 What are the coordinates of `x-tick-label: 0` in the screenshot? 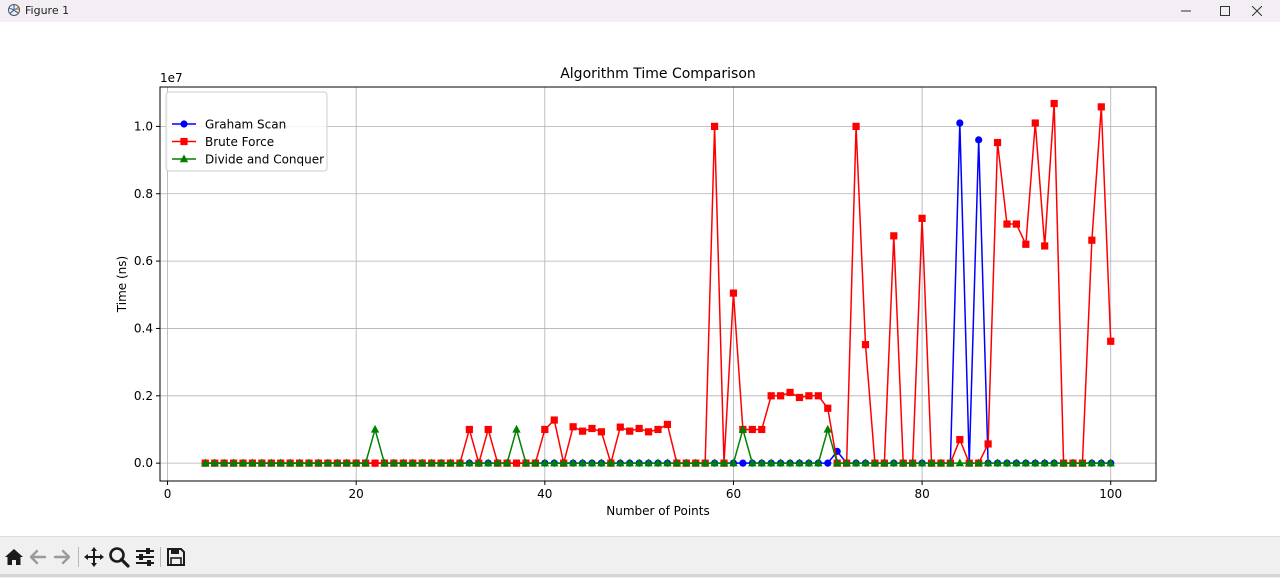 It's located at (168, 494).